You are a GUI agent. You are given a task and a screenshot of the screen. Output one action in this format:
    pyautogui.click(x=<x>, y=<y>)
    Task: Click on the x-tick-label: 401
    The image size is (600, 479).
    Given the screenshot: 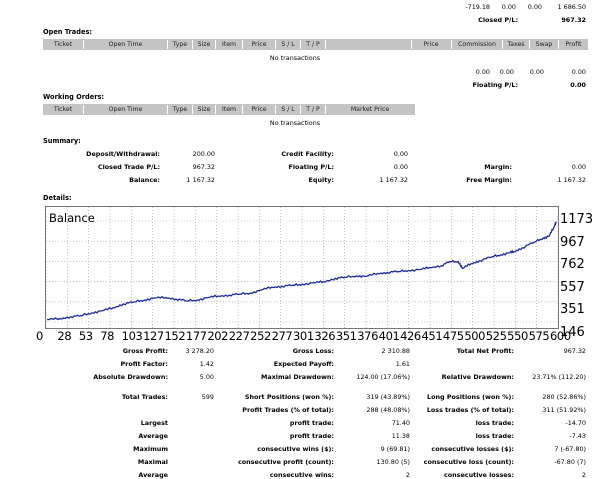 What is the action you would take?
    pyautogui.click(x=389, y=336)
    